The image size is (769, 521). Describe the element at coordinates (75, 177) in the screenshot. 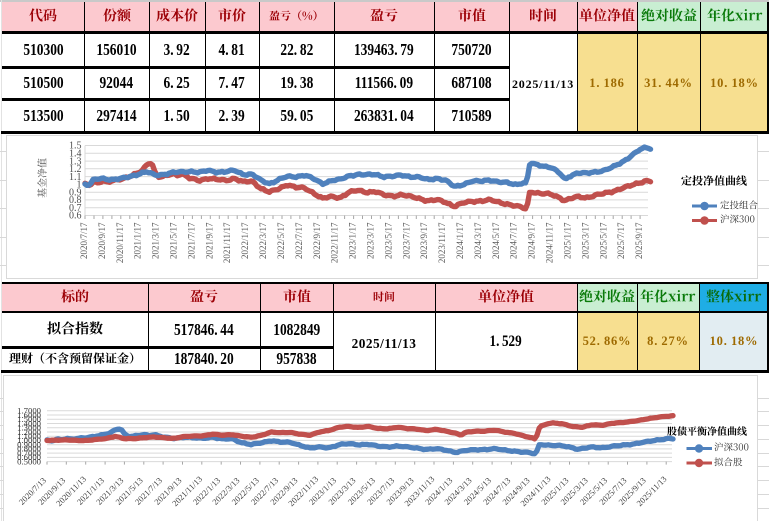

I see `svg-text: 1.1` at that location.